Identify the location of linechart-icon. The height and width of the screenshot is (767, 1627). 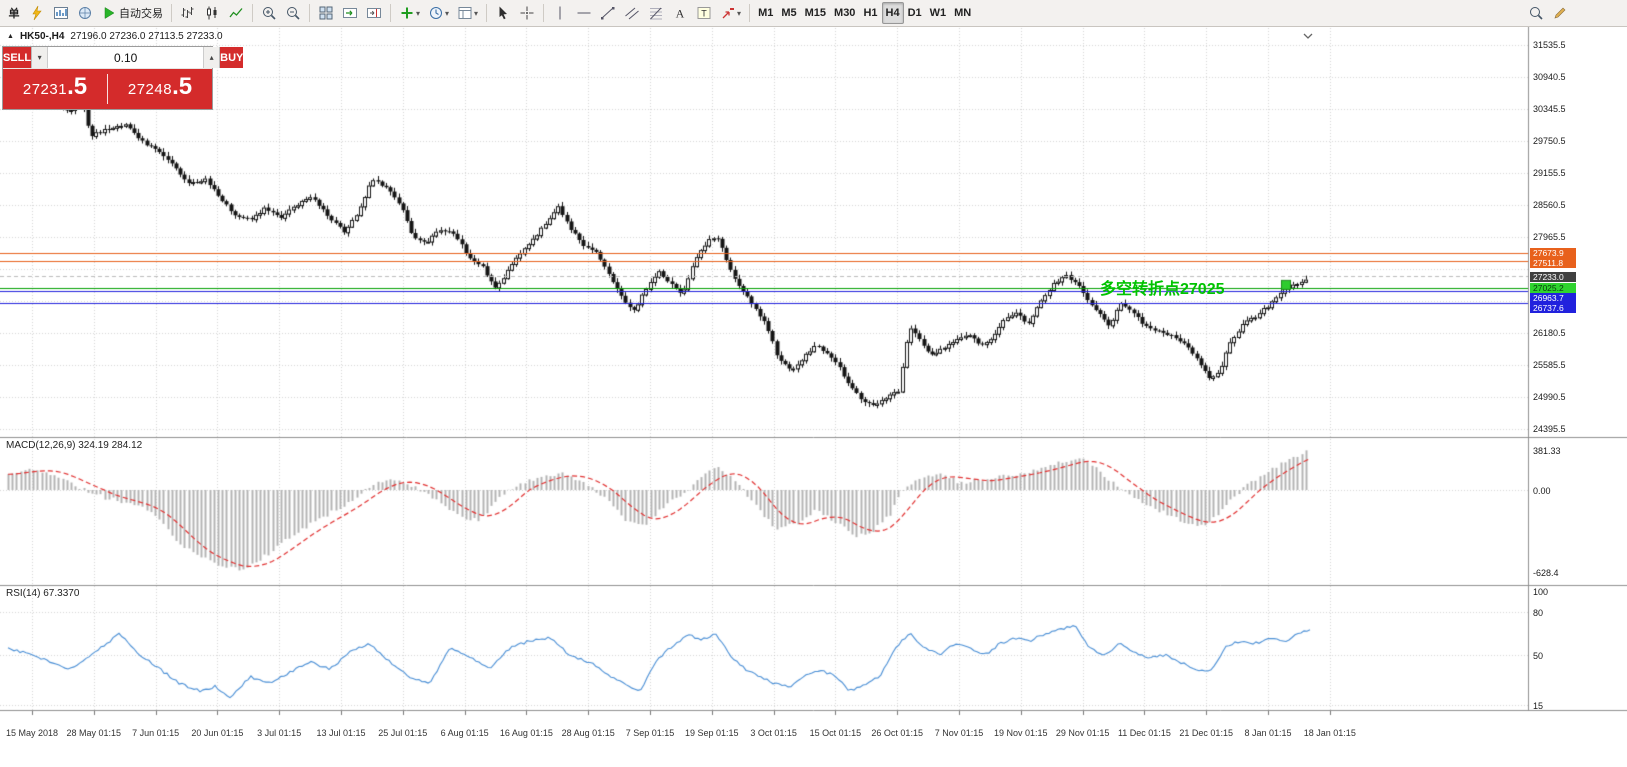
(236, 13).